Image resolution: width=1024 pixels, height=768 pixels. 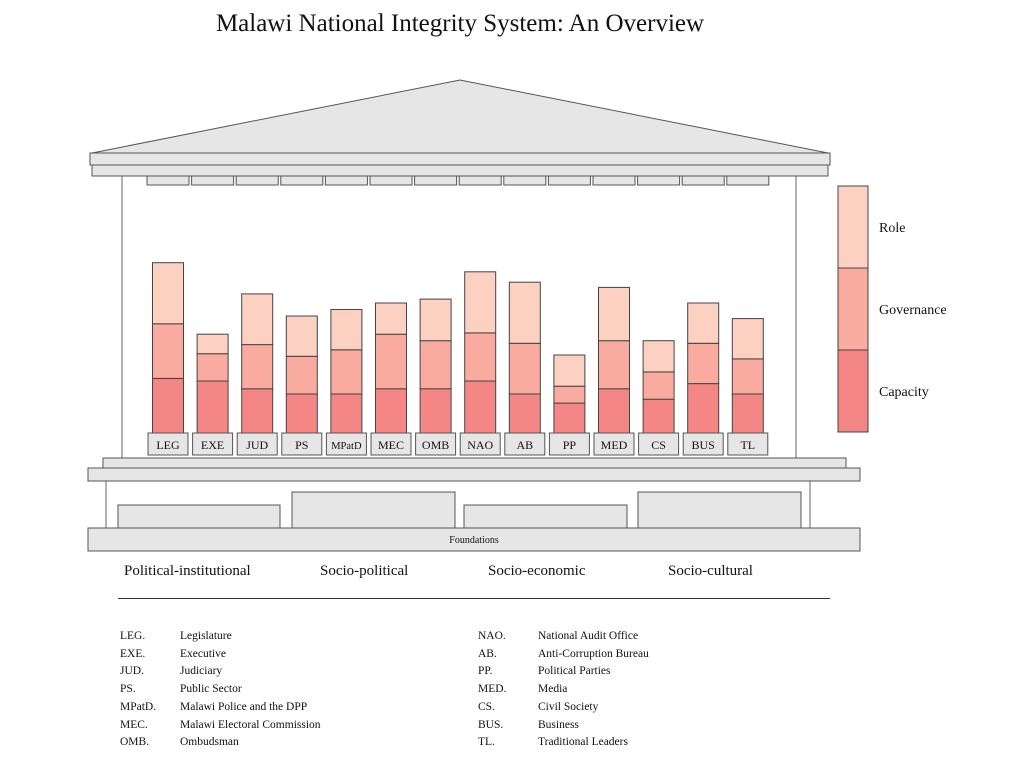 I want to click on pillar-omb: OMB, so click(x=436, y=315).